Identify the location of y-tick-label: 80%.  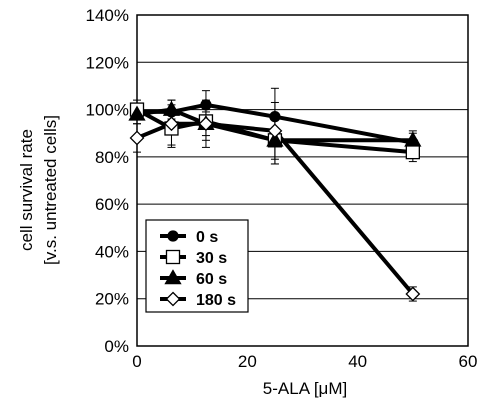
(112, 157).